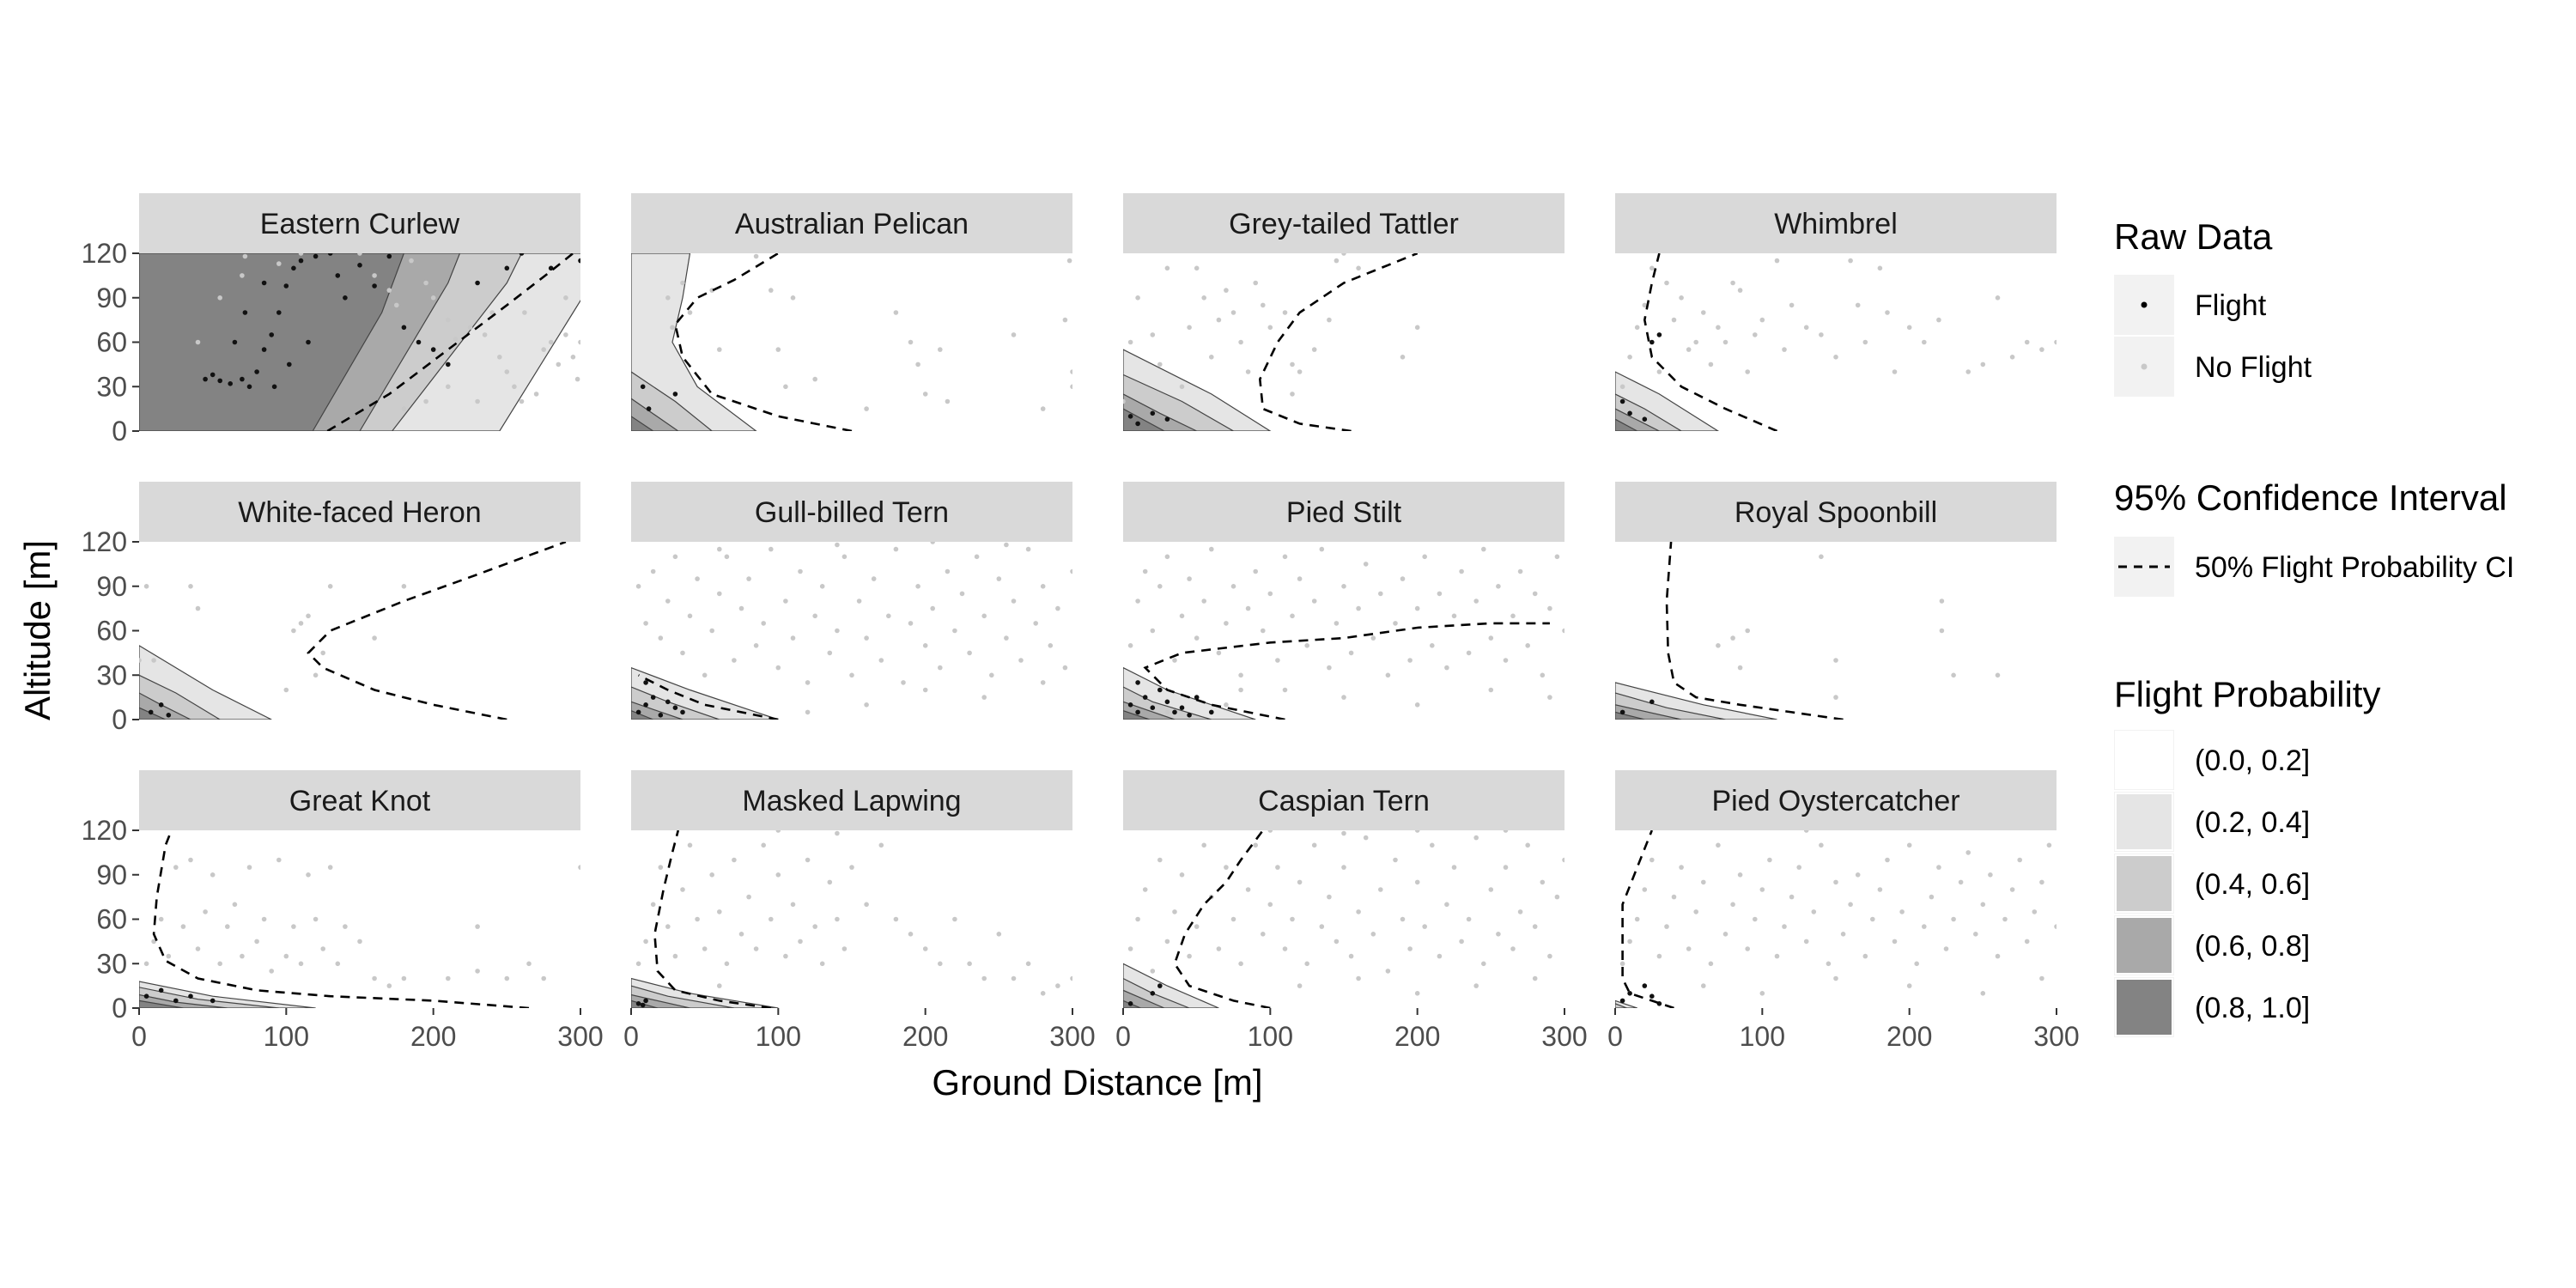  What do you see at coordinates (2144, 366) in the screenshot?
I see `legend-no-flight-point` at bounding box center [2144, 366].